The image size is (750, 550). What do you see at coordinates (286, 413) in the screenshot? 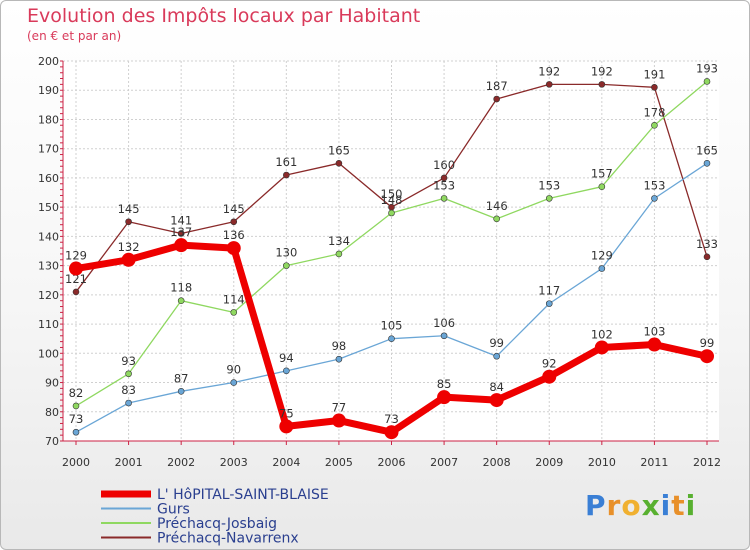
I see `data-label-3-4: 75` at bounding box center [286, 413].